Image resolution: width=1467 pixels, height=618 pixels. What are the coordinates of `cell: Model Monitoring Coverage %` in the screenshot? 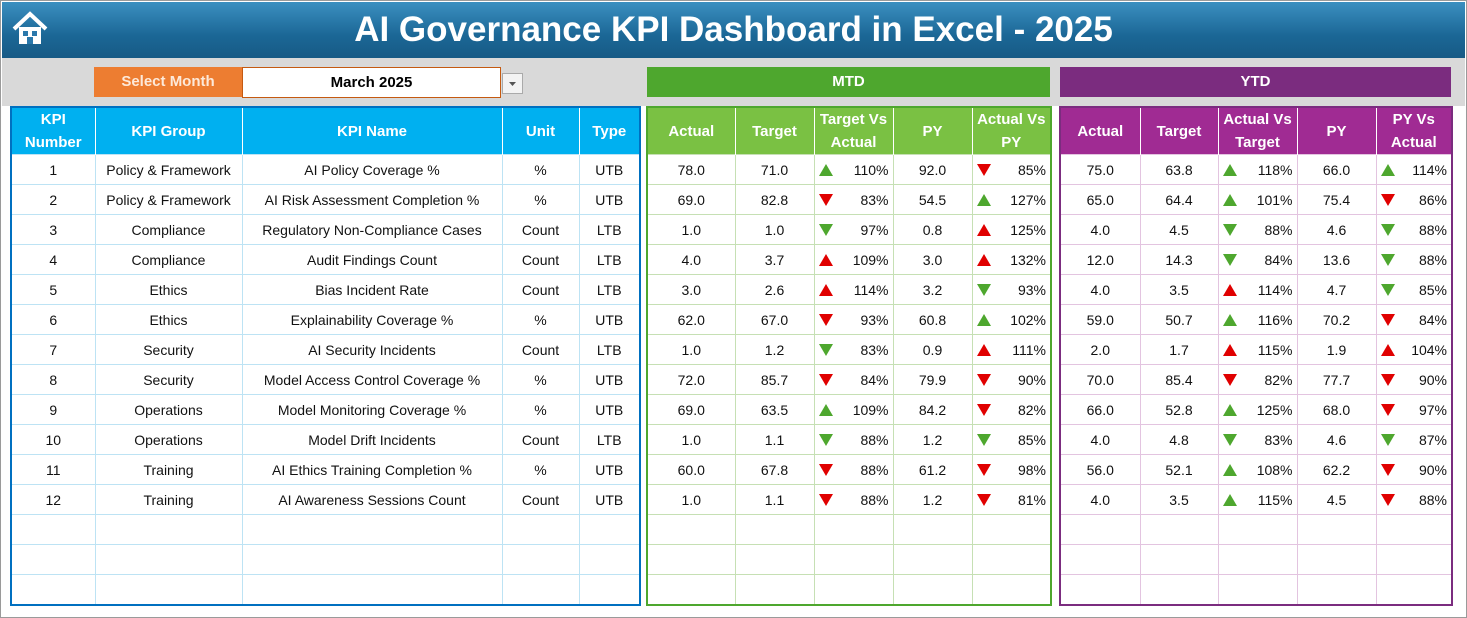 It's located at (372, 409).